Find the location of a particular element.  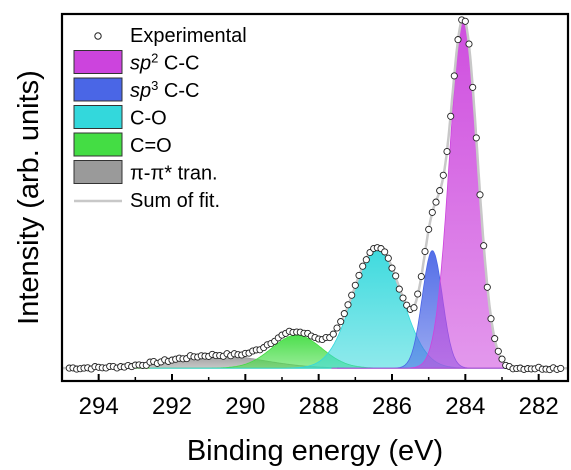

y-axis-title: Intensity (arb. units) is located at coordinates (29, 197).